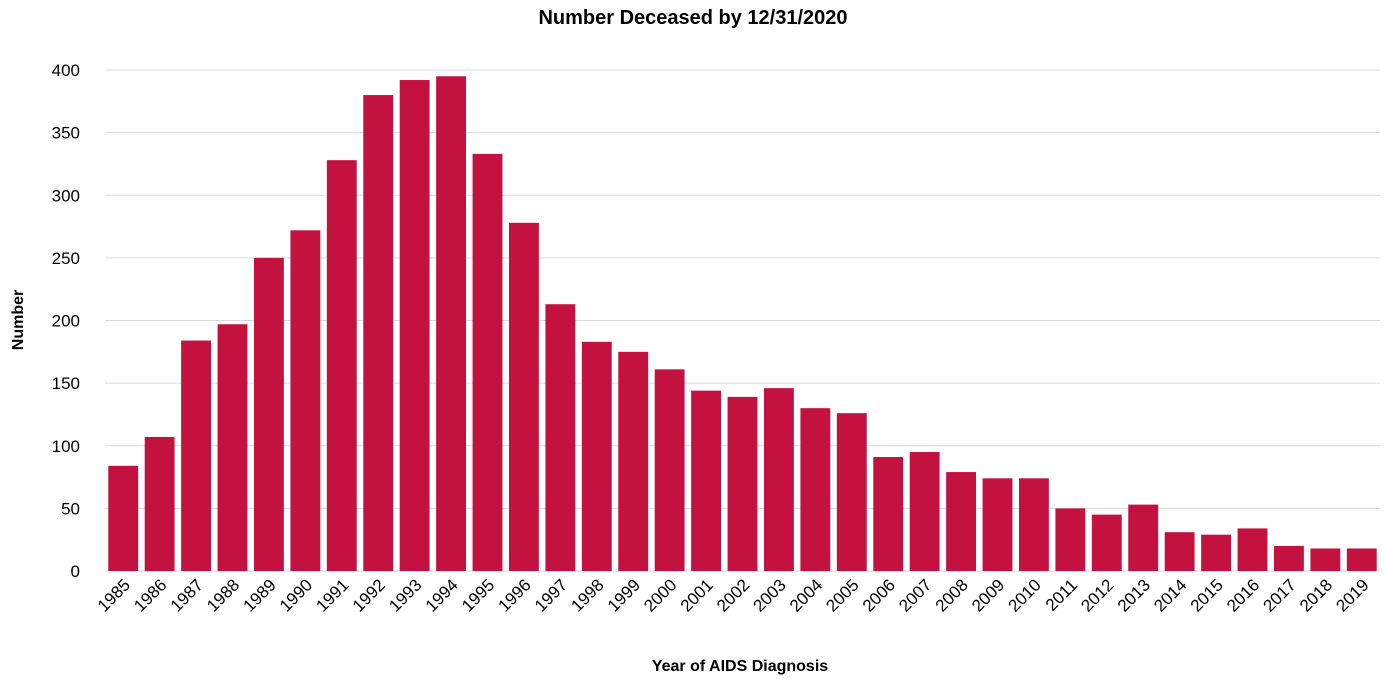 The image size is (1385, 679). I want to click on bar-1990, so click(305, 400).